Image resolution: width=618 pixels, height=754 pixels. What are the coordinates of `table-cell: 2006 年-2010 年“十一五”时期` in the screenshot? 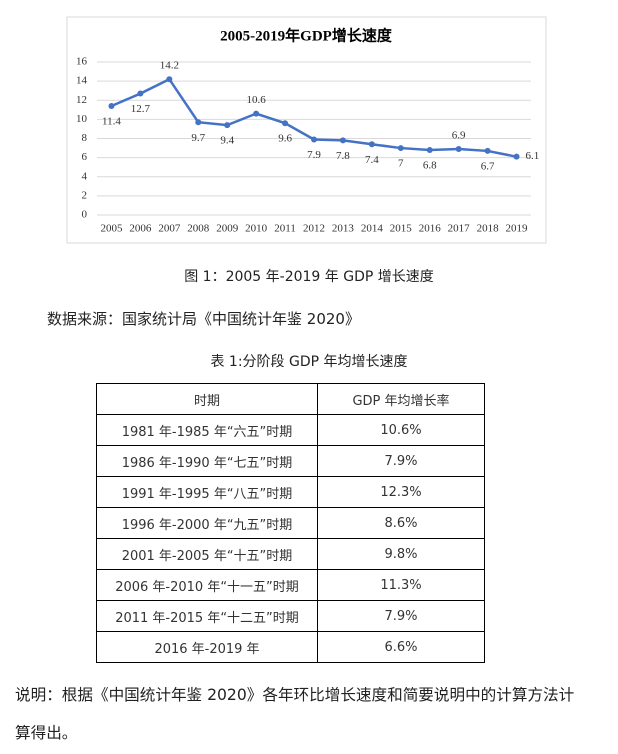 It's located at (207, 585).